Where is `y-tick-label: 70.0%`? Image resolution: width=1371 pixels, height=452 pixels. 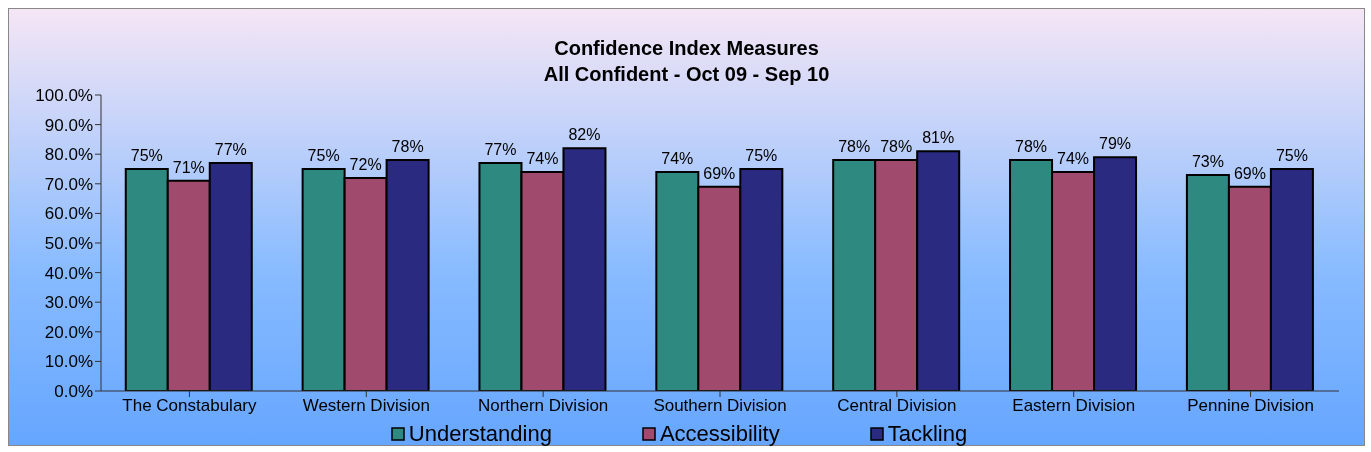 y-tick-label: 70.0% is located at coordinates (68, 184).